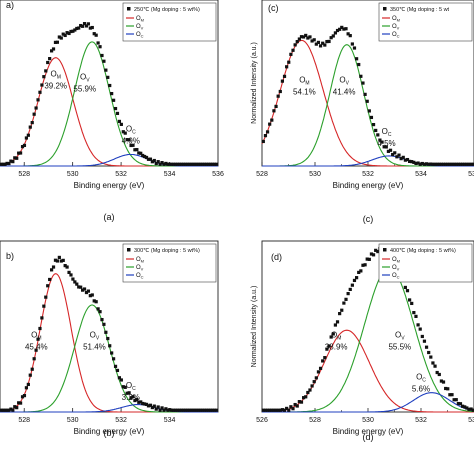 Image resolution: width=474 pixels, height=474 pixels. I want to click on legend-entry: OM, so click(396, 19).